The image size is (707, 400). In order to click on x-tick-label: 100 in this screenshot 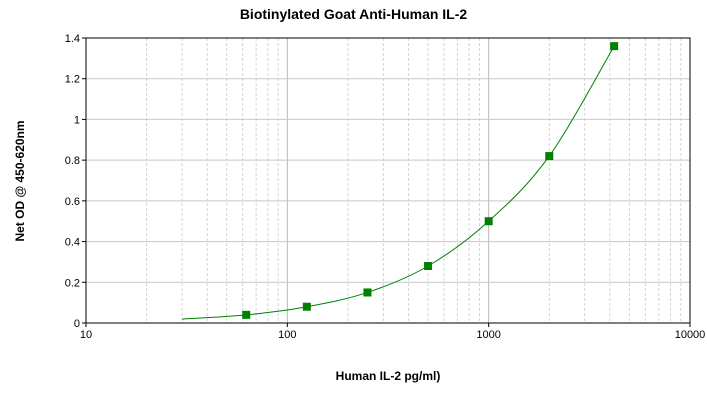, I will do `click(287, 335)`.